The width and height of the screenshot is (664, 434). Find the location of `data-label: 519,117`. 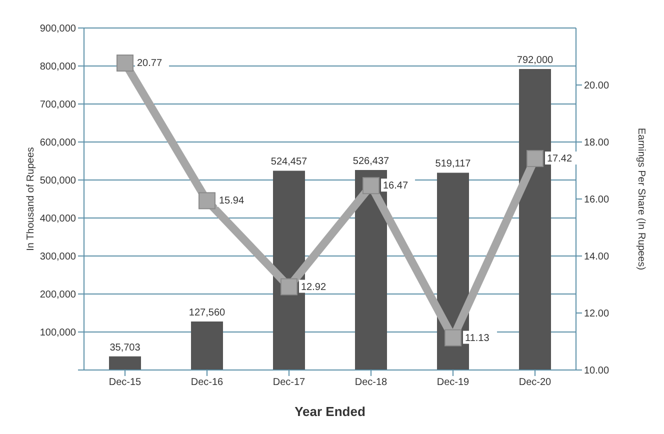

data-label: 519,117 is located at coordinates (453, 164).